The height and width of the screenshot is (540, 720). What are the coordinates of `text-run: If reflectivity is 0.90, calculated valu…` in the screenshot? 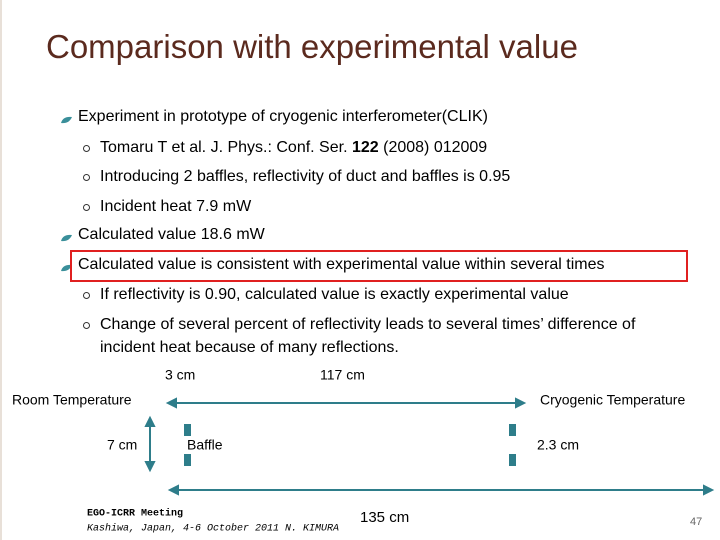 It's located at (334, 294).